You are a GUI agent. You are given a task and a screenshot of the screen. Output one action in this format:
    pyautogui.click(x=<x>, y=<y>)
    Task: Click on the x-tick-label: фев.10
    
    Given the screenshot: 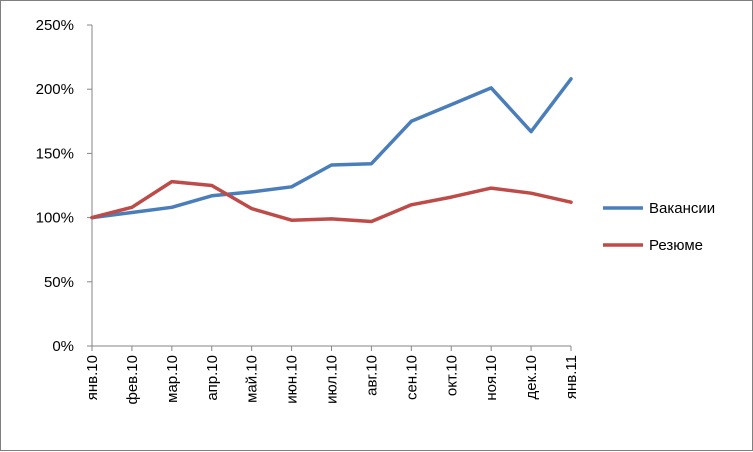 What is the action you would take?
    pyautogui.click(x=132, y=380)
    